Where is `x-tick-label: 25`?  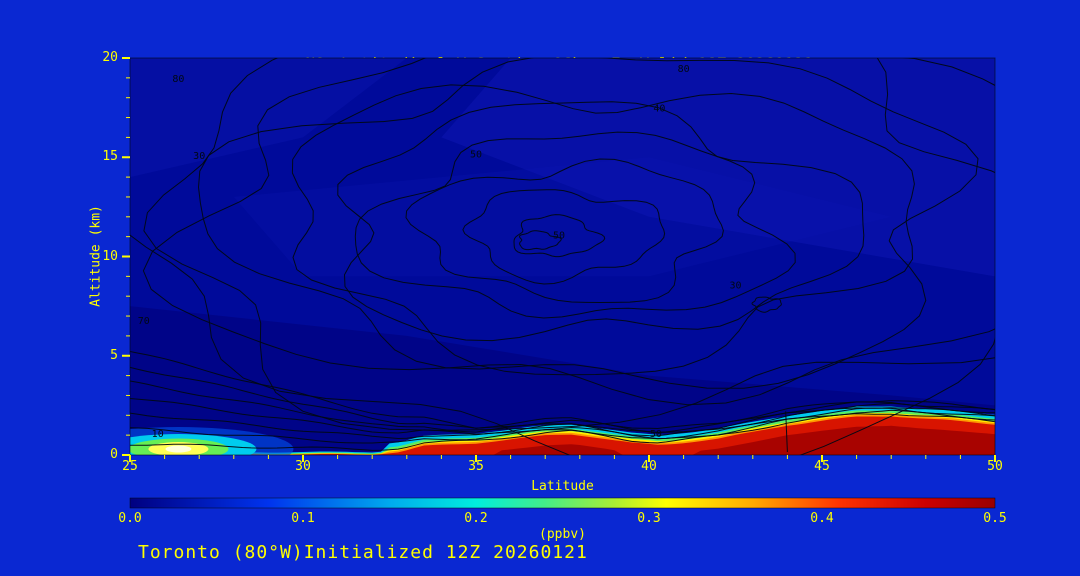 x-tick-label: 25 is located at coordinates (130, 466).